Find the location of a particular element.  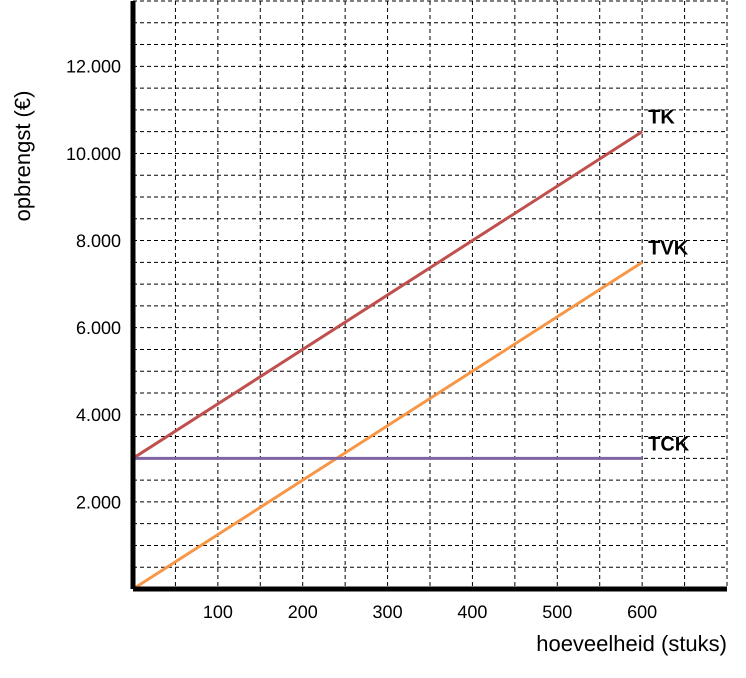

x-tick-label: 400 is located at coordinates (472, 612).